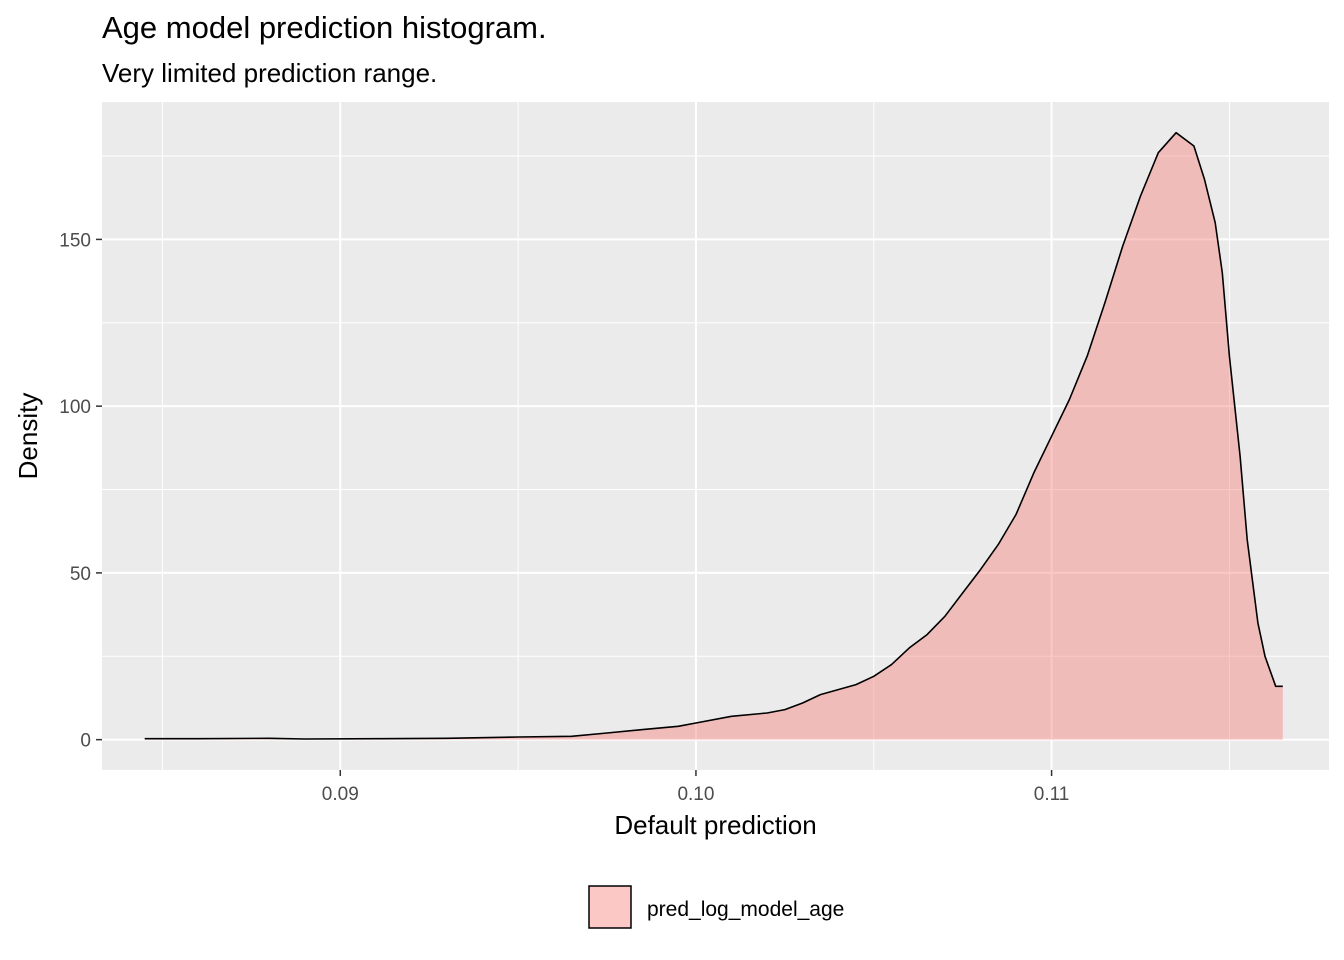  What do you see at coordinates (324, 27) in the screenshot?
I see `chart-title: Age model prediction histogram.` at bounding box center [324, 27].